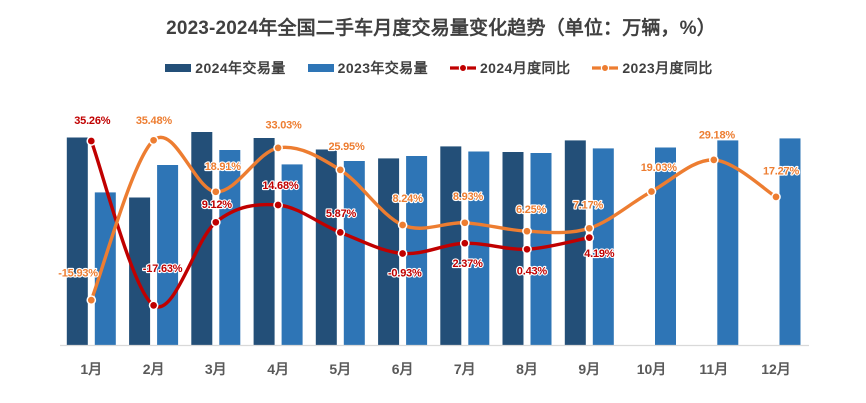  What do you see at coordinates (527, 231) in the screenshot?
I see `marker-2023月度同比-8月` at bounding box center [527, 231].